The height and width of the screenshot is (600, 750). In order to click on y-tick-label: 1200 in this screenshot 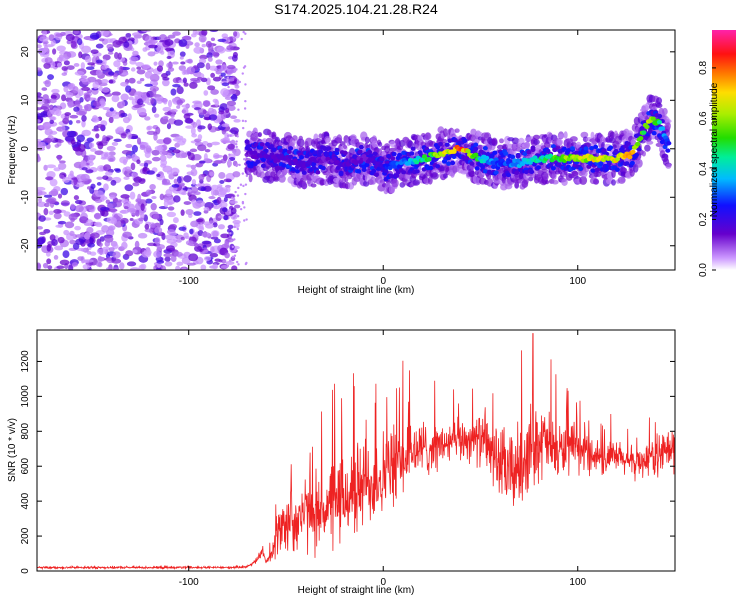, I will do `click(25, 361)`.